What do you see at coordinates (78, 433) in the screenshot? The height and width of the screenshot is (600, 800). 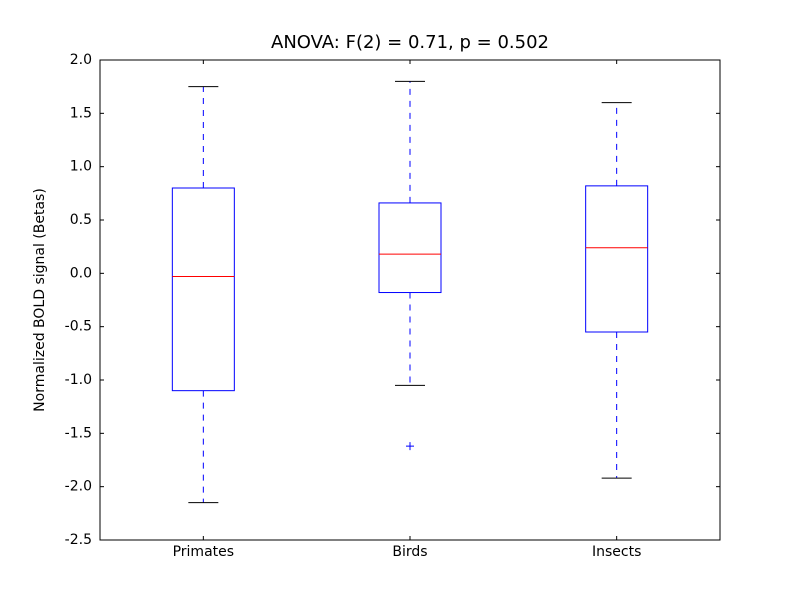 I see `y-tick-label: -1.5` at bounding box center [78, 433].